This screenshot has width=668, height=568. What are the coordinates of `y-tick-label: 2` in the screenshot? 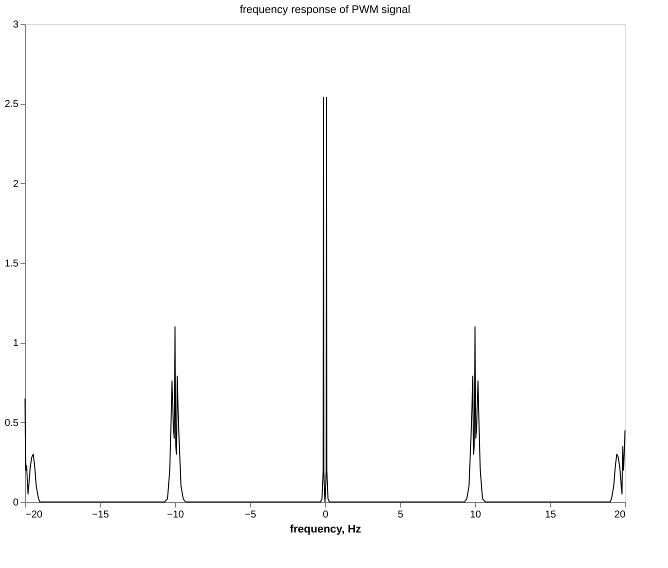 It's located at (15, 184).